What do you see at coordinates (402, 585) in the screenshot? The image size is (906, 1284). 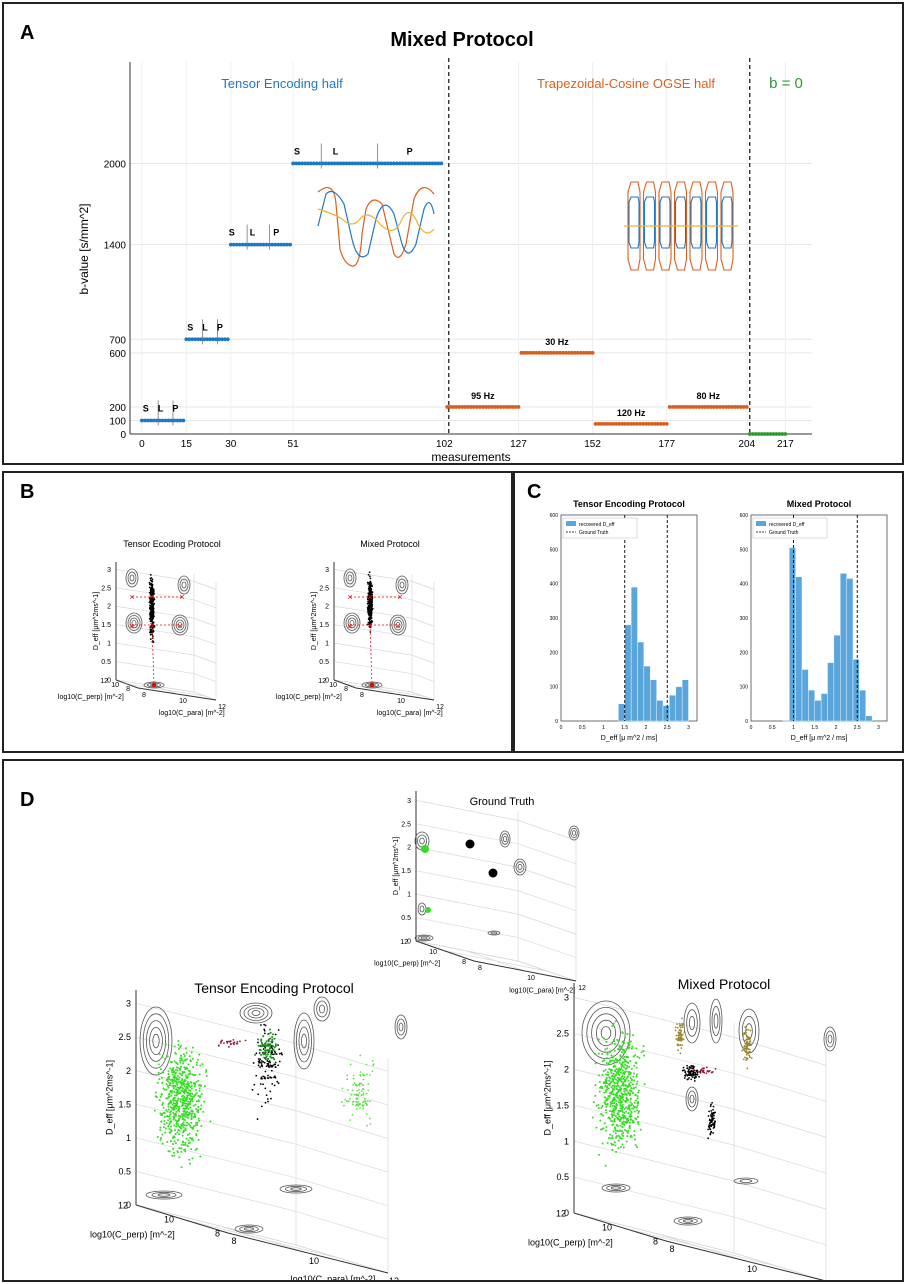 I see `chart-b2-contour` at bounding box center [402, 585].